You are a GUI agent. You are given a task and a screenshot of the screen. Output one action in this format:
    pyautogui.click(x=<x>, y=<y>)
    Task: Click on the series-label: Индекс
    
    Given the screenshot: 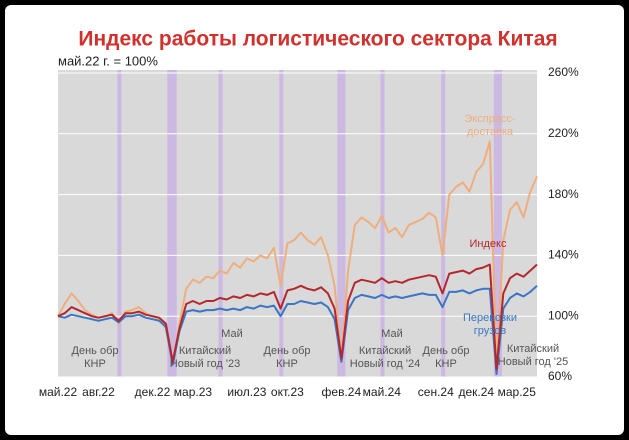 What is the action you would take?
    pyautogui.click(x=488, y=244)
    